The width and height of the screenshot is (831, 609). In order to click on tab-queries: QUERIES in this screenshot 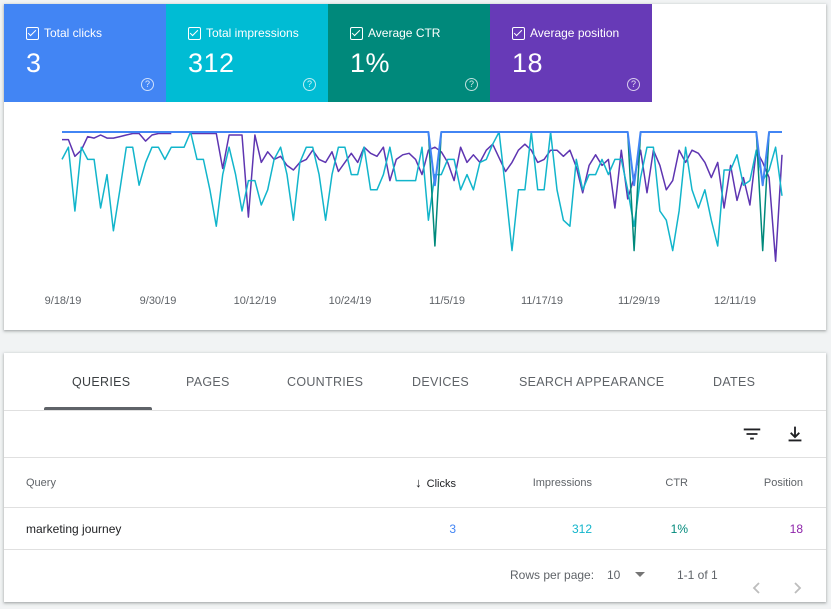, I will do `click(101, 382)`.